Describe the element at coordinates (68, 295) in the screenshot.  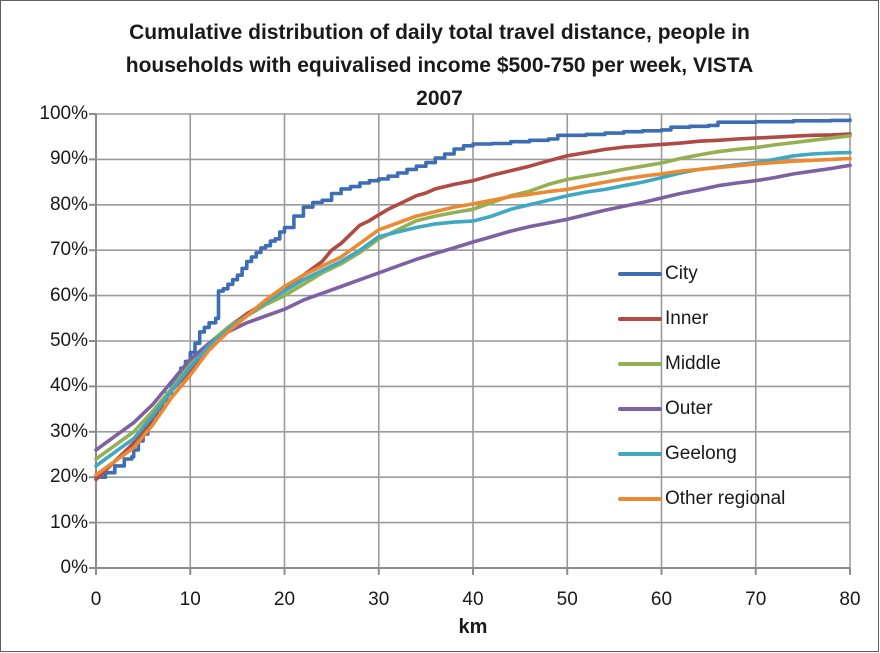
I see `y-axis-tick-label: 60%` at that location.